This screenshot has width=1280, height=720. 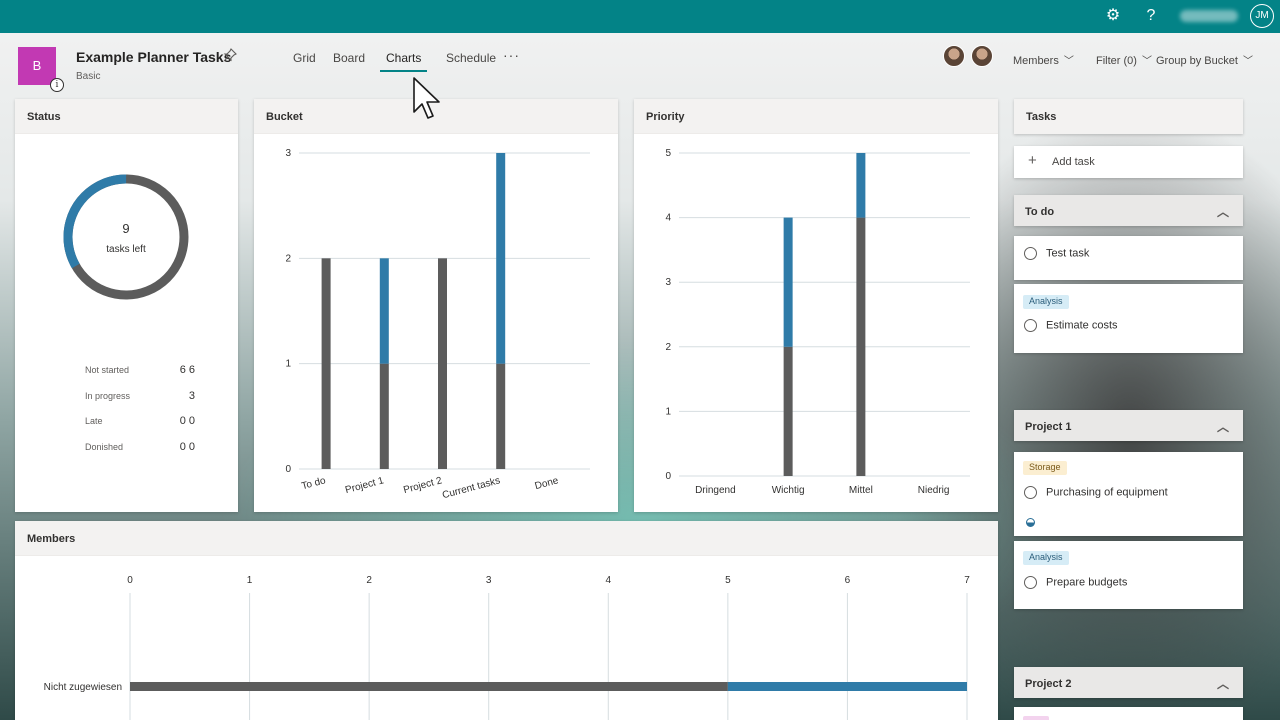 I want to click on group-by-dropdown: Group by Bucket ﹀, so click(x=1204, y=59).